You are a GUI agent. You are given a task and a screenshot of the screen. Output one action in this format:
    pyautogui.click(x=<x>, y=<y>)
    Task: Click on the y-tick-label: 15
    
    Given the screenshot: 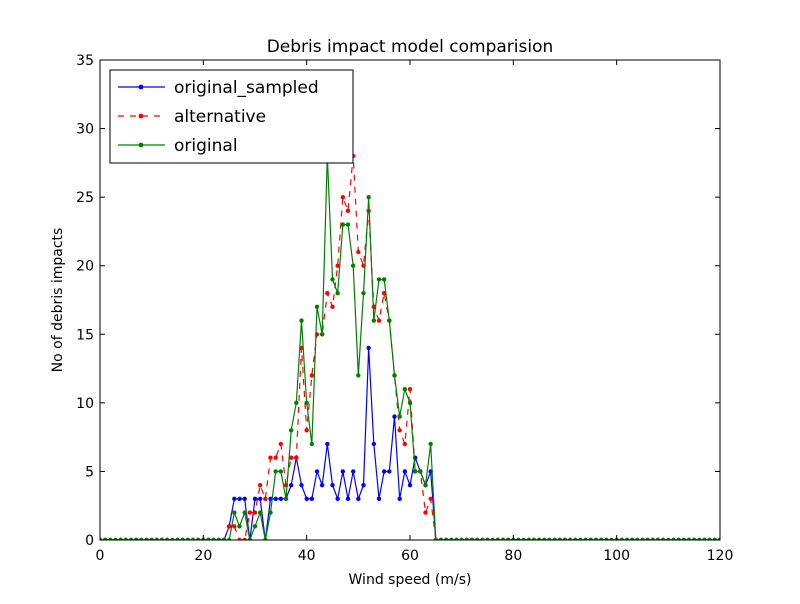 What is the action you would take?
    pyautogui.click(x=85, y=335)
    